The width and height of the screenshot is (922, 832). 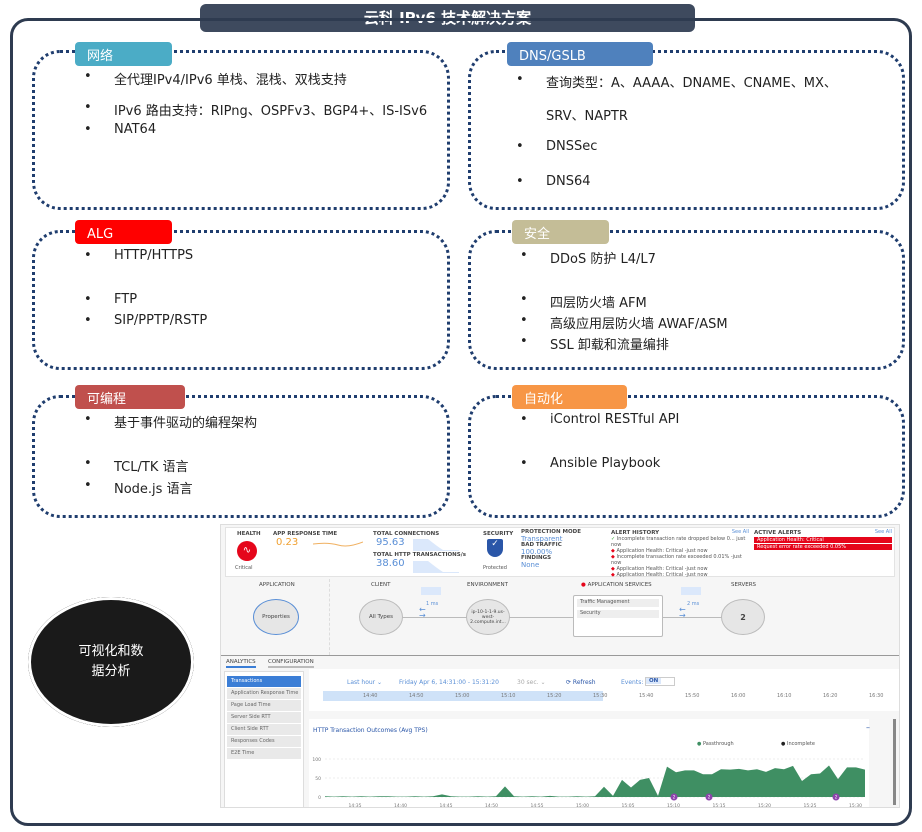 I want to click on properties-node: Properties, so click(x=276, y=617).